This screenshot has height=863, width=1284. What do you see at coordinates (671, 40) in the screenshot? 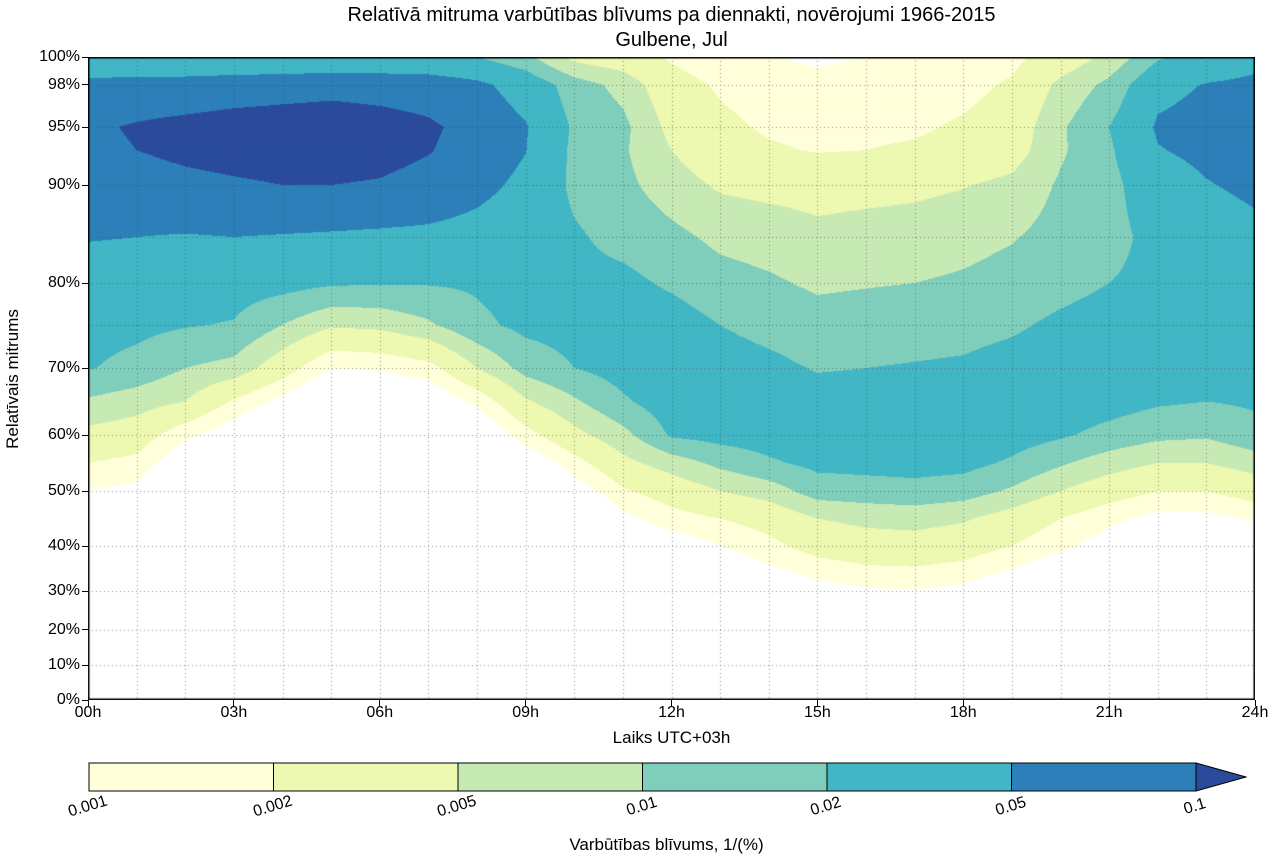
I see `chart-subtitle: Gulbene, Jul` at bounding box center [671, 40].